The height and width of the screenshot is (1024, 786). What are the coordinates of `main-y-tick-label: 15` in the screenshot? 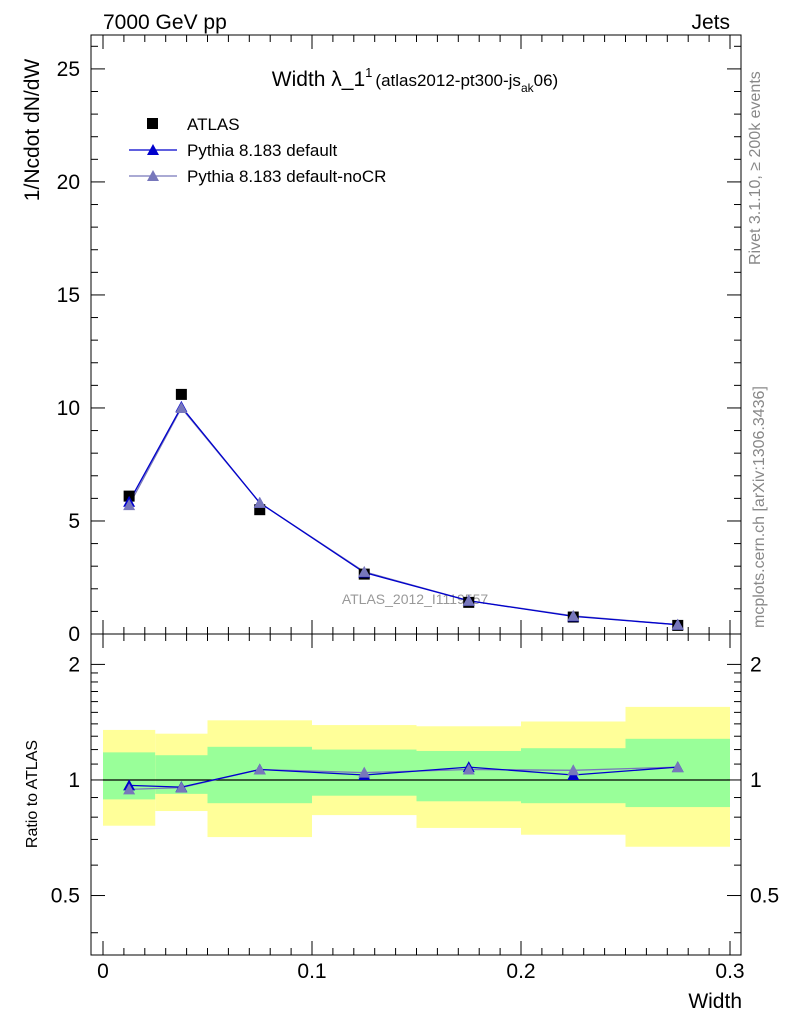 It's located at (68, 295).